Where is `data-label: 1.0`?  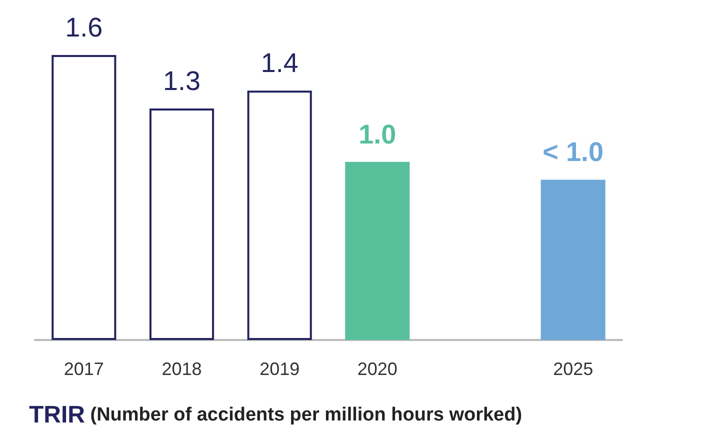
data-label: 1.0 is located at coordinates (377, 134).